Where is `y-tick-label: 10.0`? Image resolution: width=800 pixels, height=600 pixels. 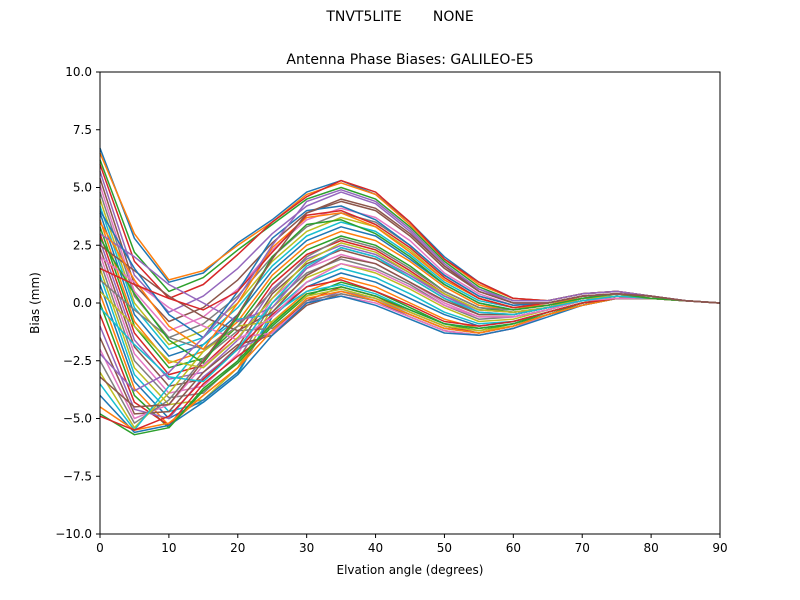 y-tick-label: 10.0 is located at coordinates (78, 72).